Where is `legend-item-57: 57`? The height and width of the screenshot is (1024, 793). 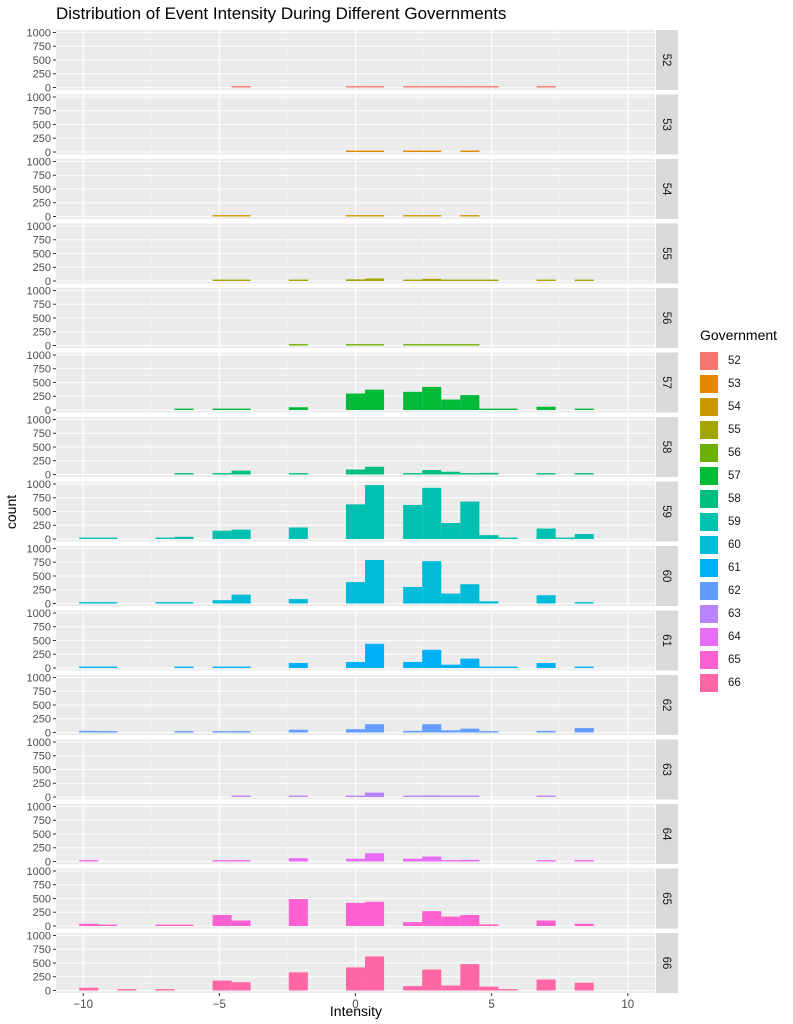
legend-item-57: 57 is located at coordinates (738, 475).